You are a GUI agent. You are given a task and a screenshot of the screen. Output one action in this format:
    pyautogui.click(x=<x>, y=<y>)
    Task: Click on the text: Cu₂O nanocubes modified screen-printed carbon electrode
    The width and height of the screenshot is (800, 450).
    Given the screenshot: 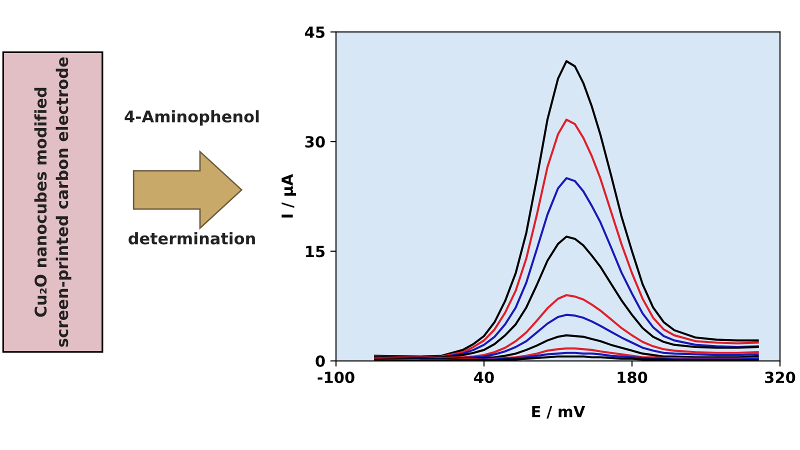 What is the action you would take?
    pyautogui.click(x=53, y=202)
    